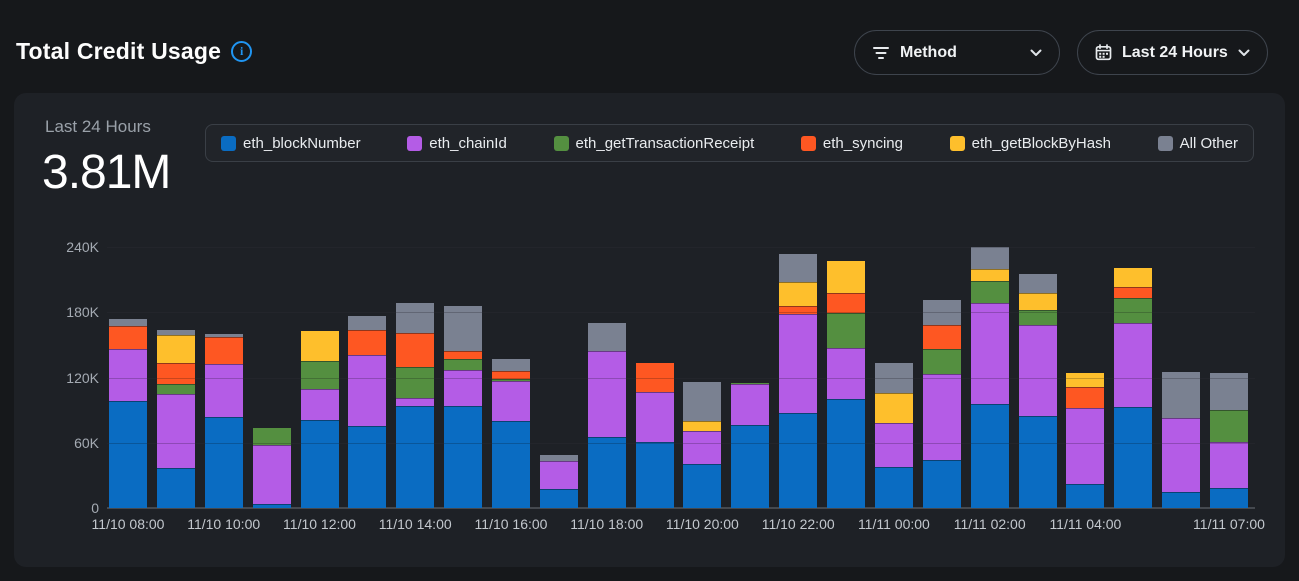  Describe the element at coordinates (1197, 143) in the screenshot. I see `legend-item-All Other: All Other` at that location.